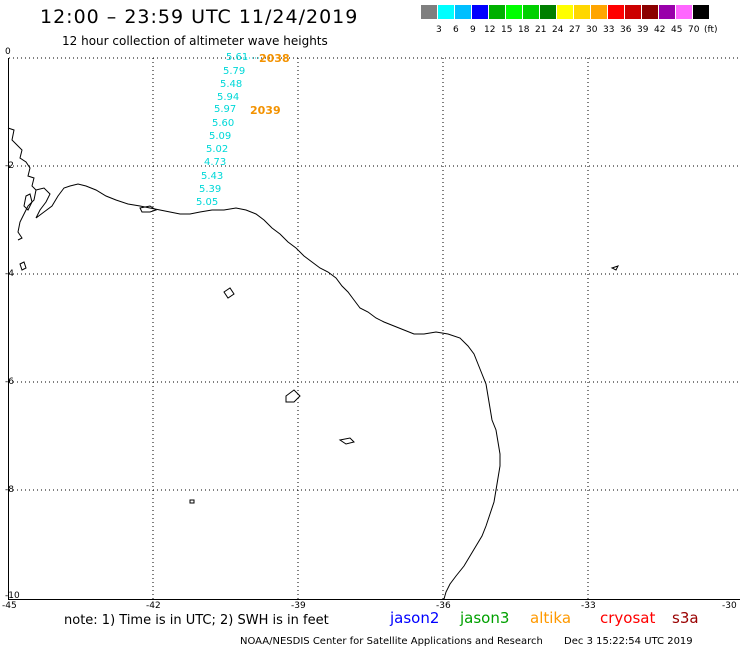 This screenshot has height=650, width=740. I want to click on legend-label: 12, so click(490, 30).